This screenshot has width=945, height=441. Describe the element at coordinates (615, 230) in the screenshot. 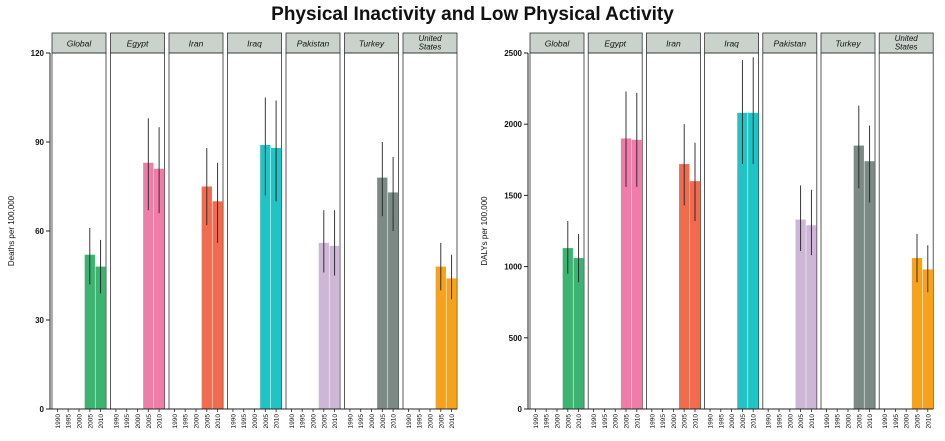

I see `panel-egypt: Egypt 1990 1995 2000 2005 2010` at that location.